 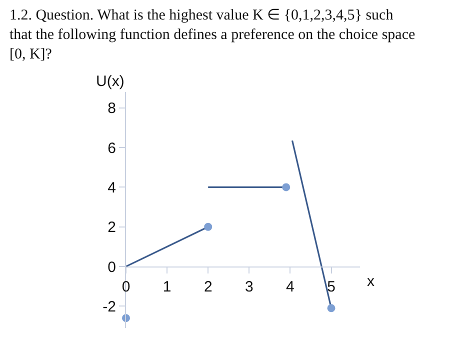 I want to click on chart-title: 1.2. Question. What is the highest value K ∈ {0,1,2,3,4,5} such that the following function defines a preference on the choice space [0, K]?, so click(x=212, y=35).